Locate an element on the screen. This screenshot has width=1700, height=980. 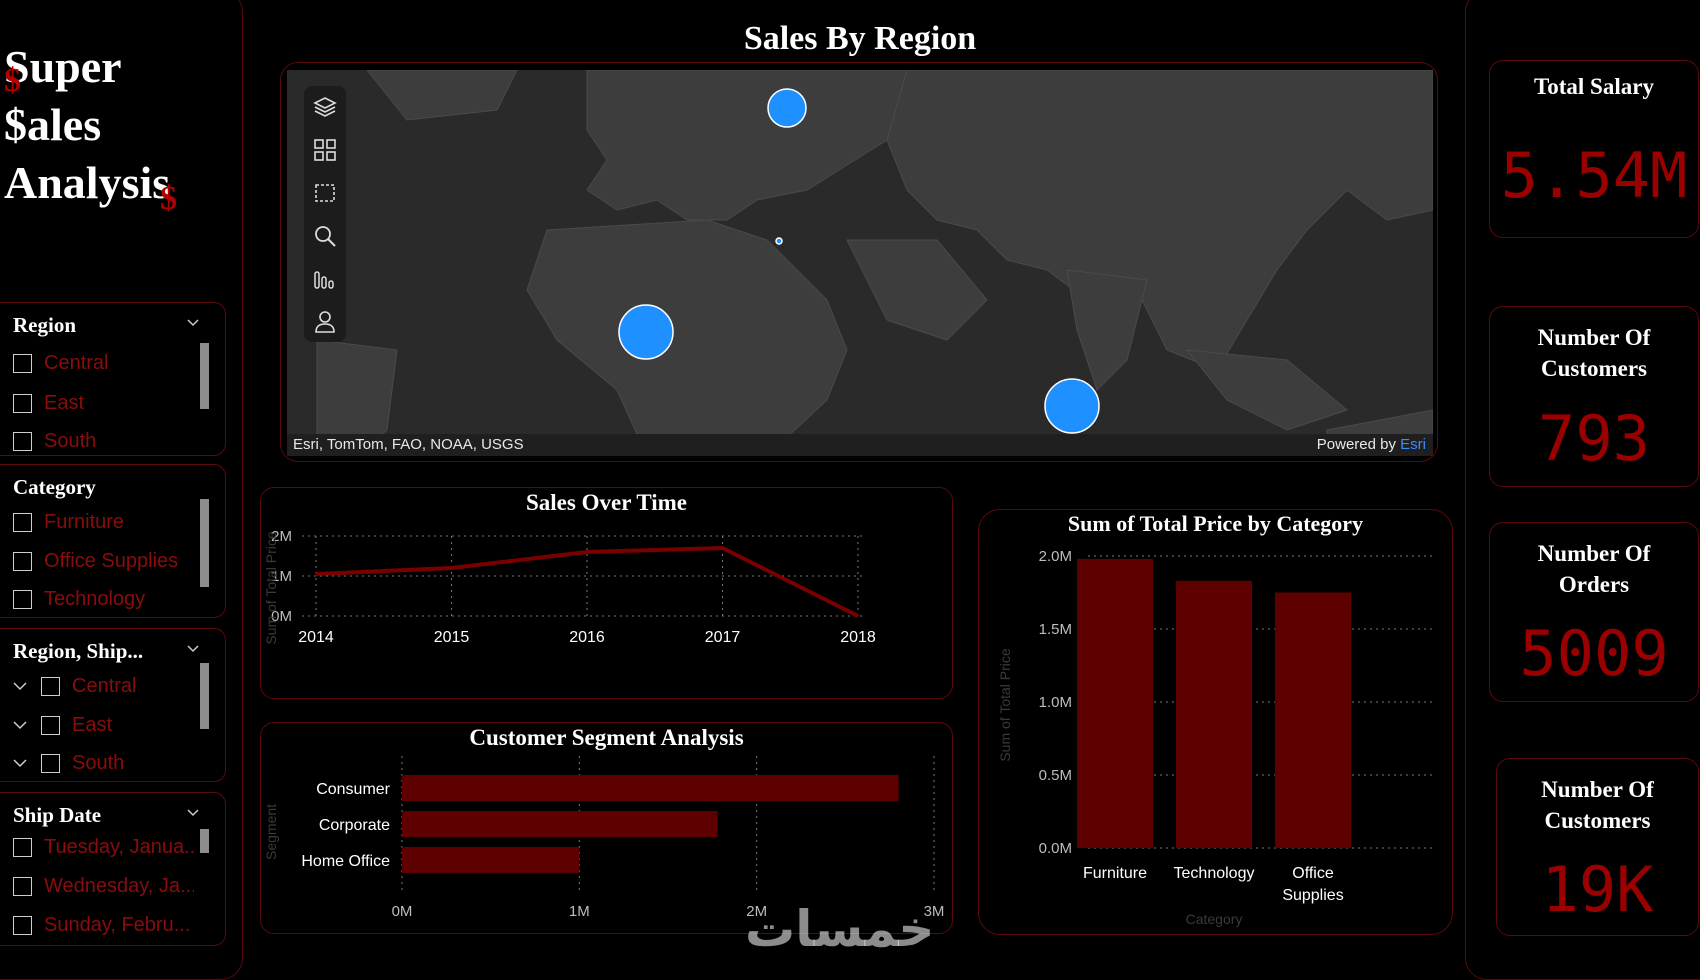
kpi-card-customers-2: Number Of Customers 19K is located at coordinates (1597, 847).